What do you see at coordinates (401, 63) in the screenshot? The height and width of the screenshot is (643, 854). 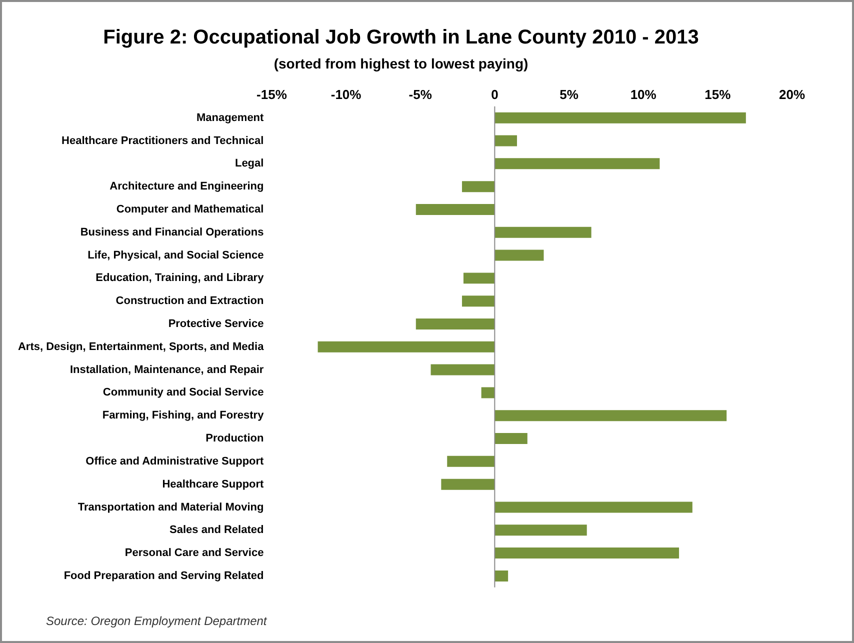 I see `chart-subtitle: (sorted from highest to lowest paying)` at bounding box center [401, 63].